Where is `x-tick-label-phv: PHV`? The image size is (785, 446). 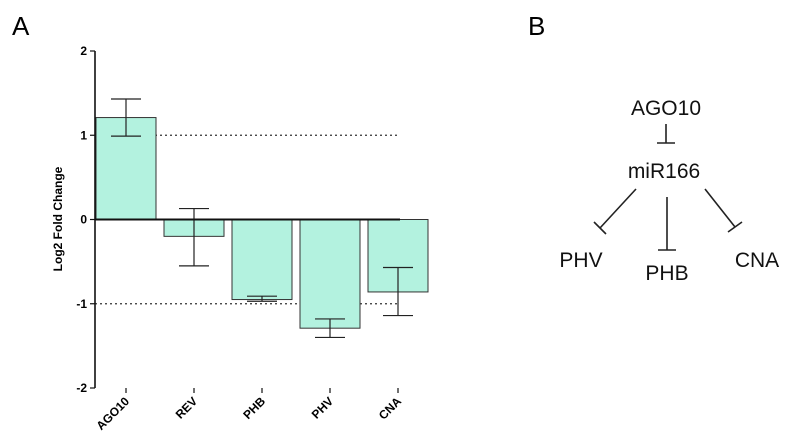
x-tick-label-phv: PHV is located at coordinates (322, 407).